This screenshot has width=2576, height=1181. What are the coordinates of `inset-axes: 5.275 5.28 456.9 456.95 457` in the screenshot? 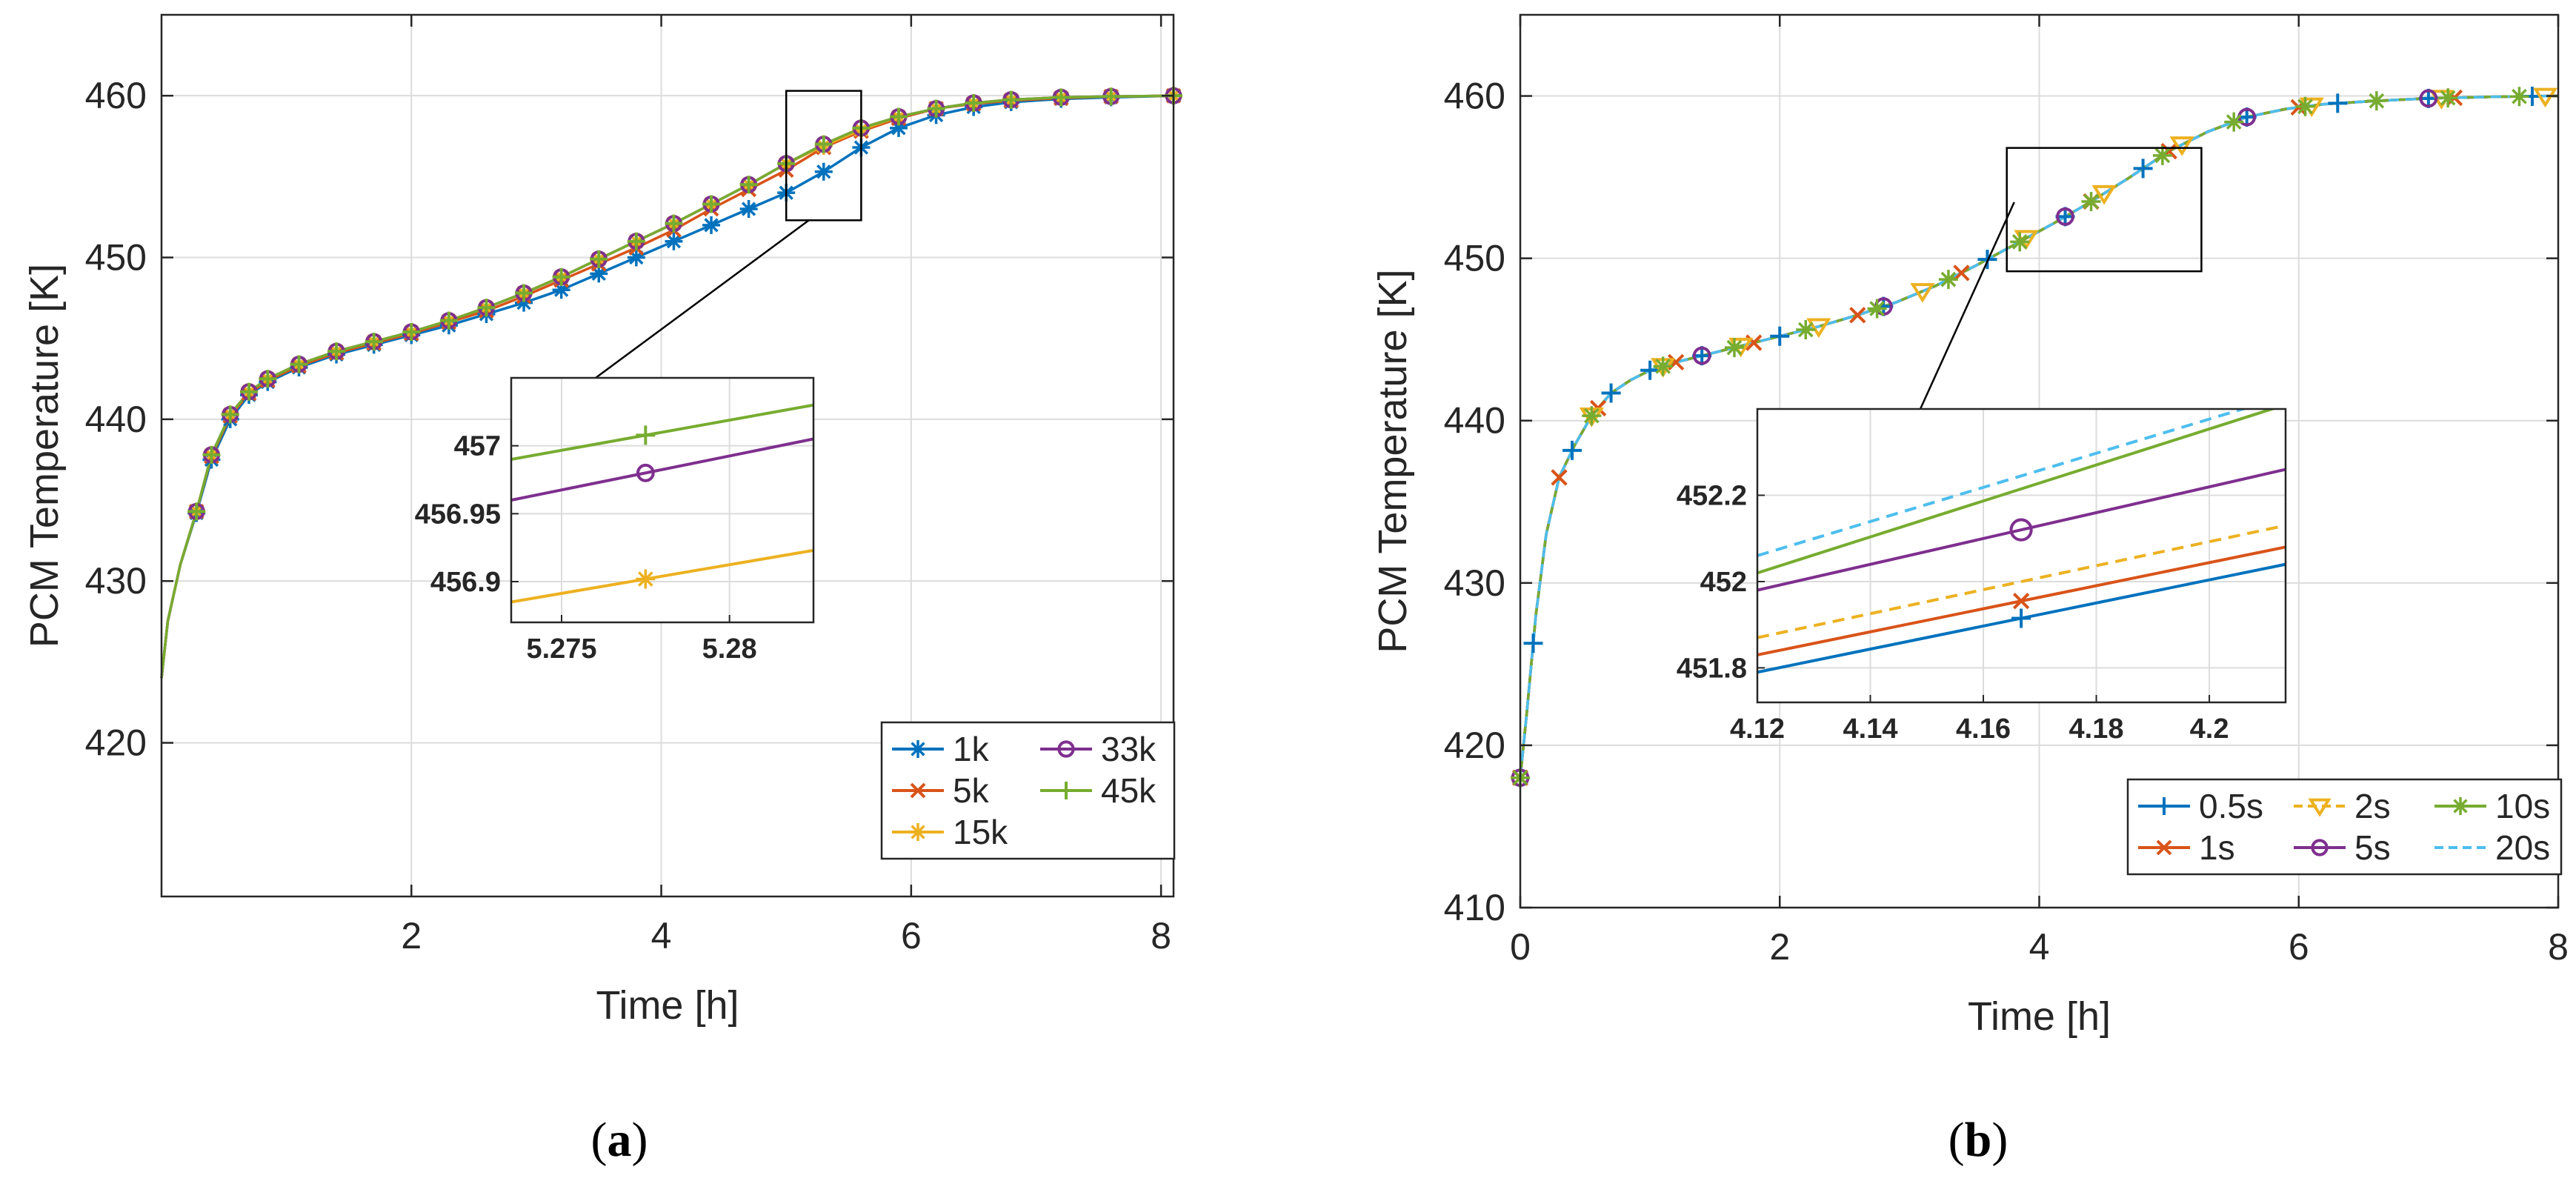 It's located at (615, 521).